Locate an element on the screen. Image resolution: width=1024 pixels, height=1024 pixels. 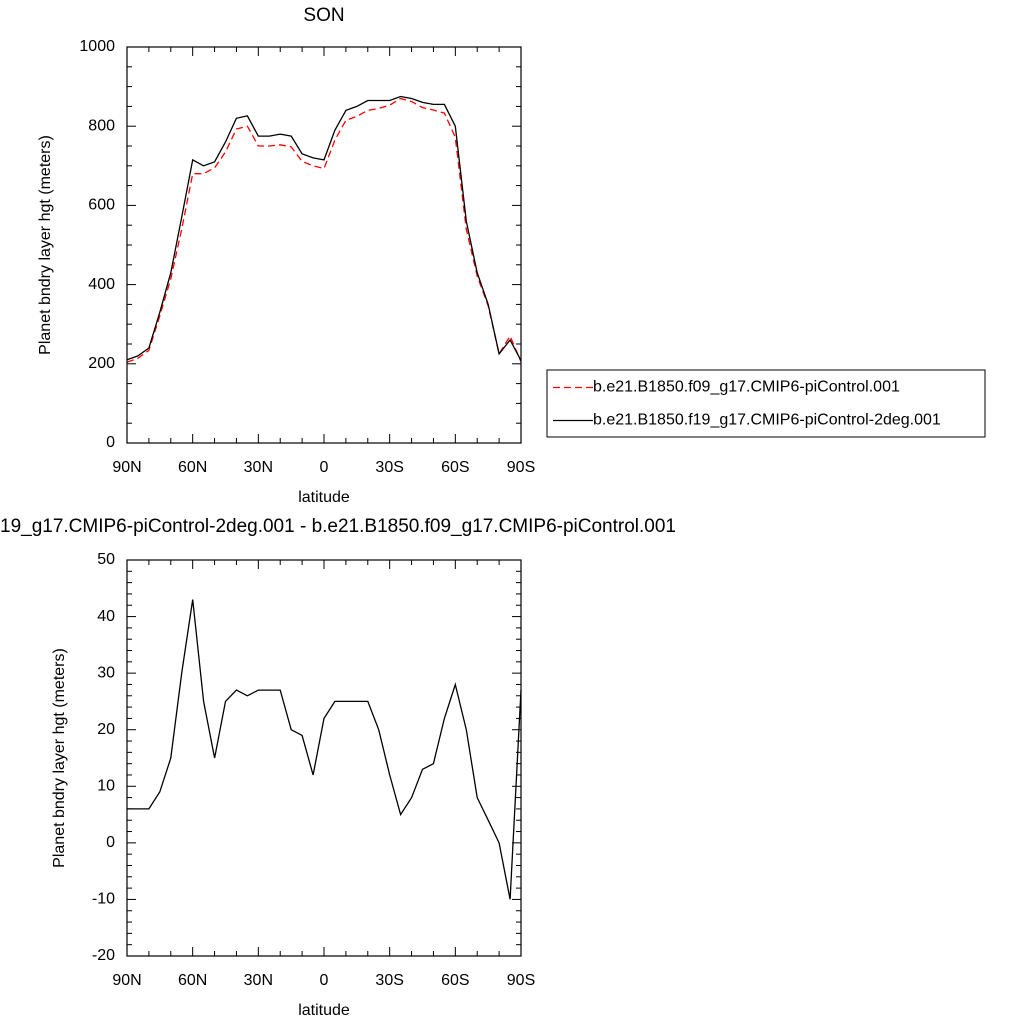
y-tick-label: 10 is located at coordinates (106, 786).